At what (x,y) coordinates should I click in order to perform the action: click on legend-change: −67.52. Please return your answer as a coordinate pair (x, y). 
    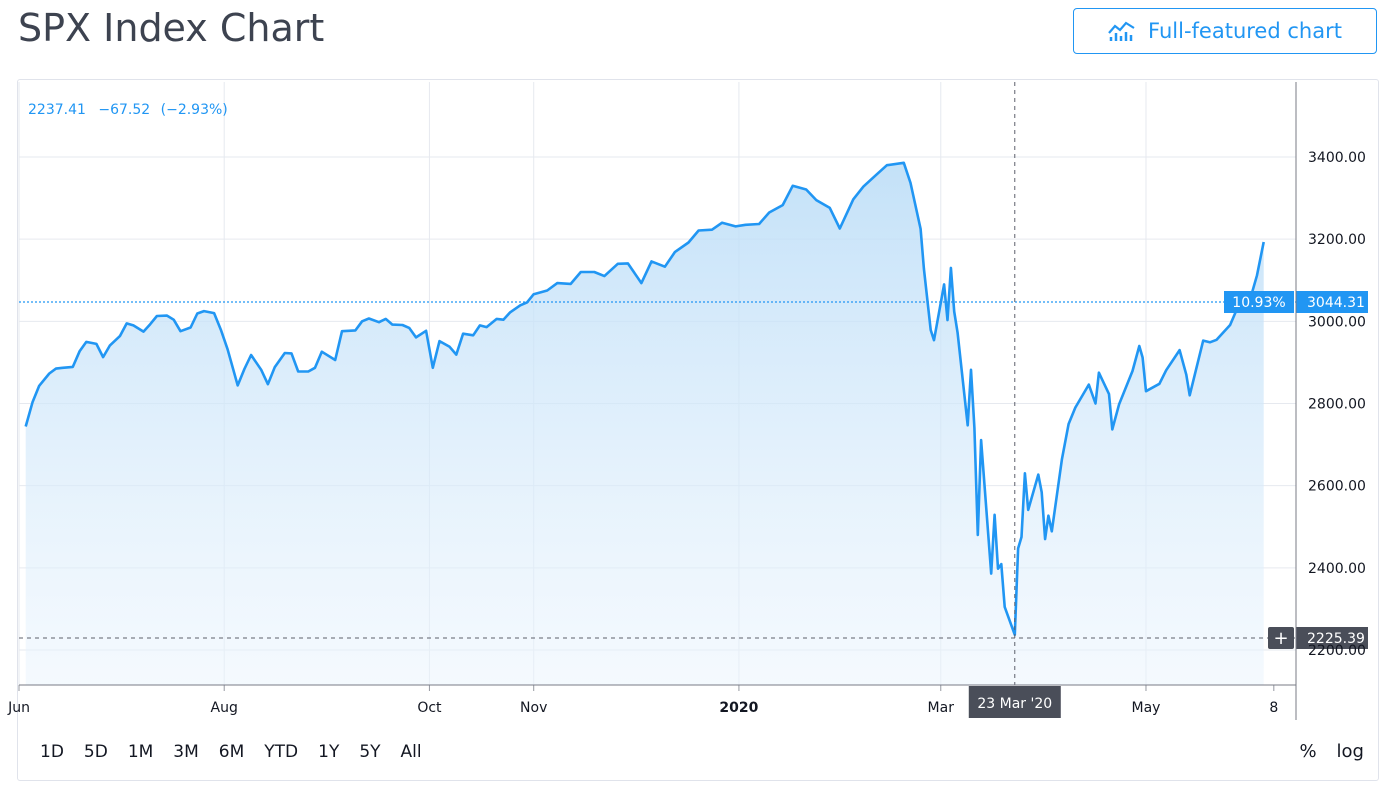
    Looking at the image, I should click on (124, 110).